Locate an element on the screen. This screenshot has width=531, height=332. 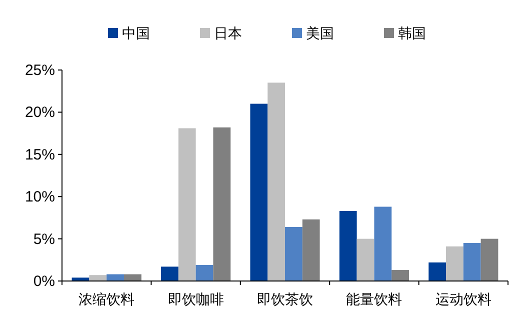
legend-label: 美国 is located at coordinates (320, 33).